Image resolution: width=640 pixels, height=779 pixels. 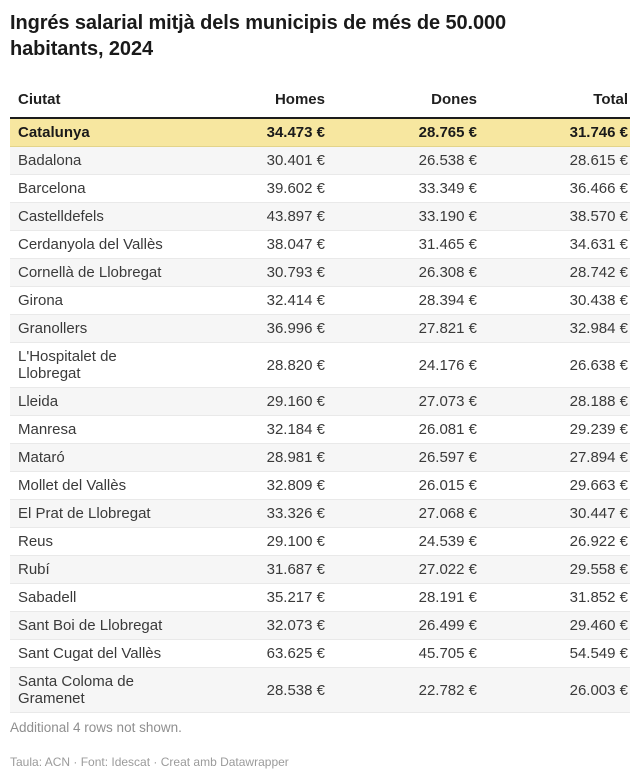 I want to click on total-cell: 29.460 €, so click(x=554, y=625).